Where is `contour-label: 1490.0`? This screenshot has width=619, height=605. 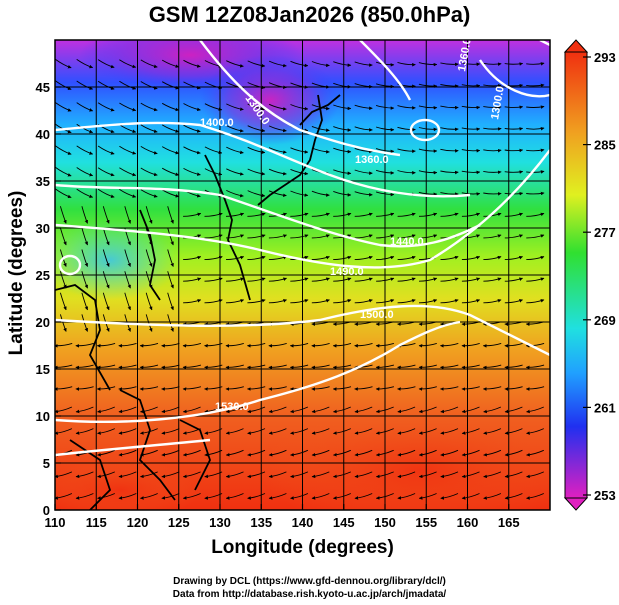
contour-label: 1490.0 is located at coordinates (347, 272).